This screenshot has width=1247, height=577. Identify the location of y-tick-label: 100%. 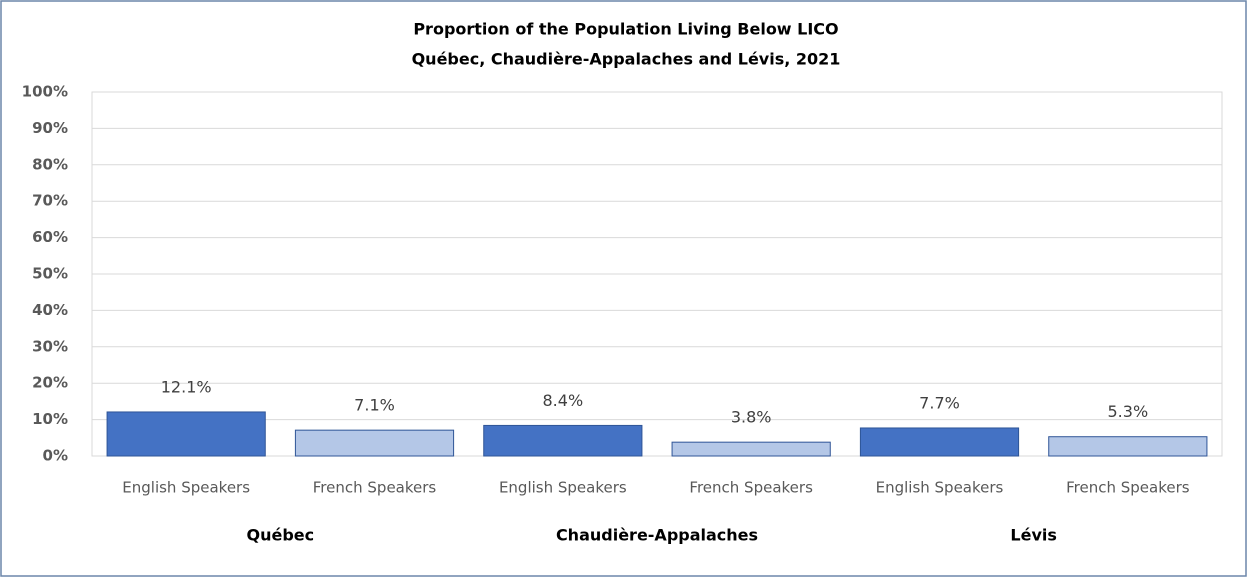
(45, 92).